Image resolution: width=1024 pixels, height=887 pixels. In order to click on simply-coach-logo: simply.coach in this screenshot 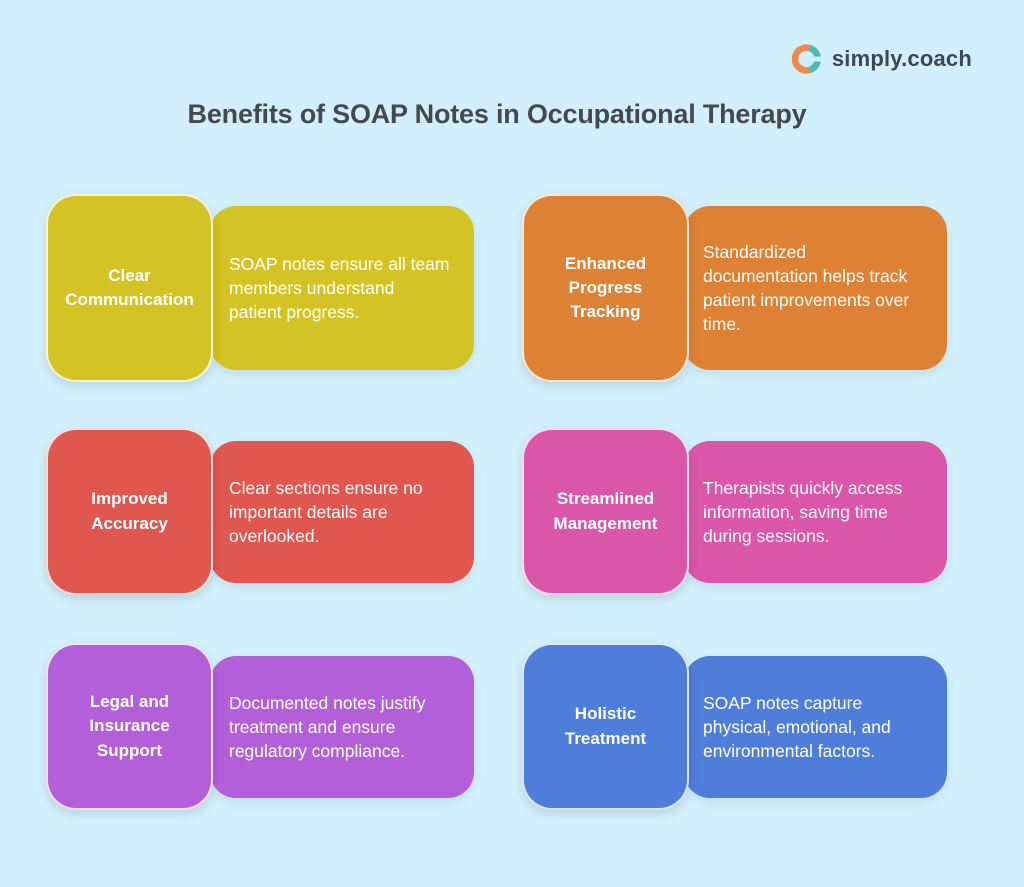, I will do `click(881, 59)`.